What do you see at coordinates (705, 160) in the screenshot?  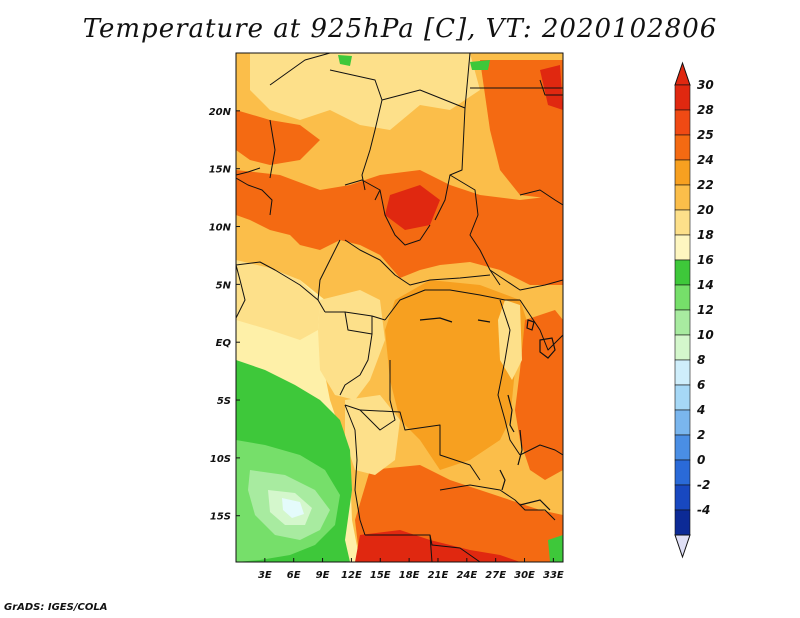 I see `colorbar-label: 24` at bounding box center [705, 160].